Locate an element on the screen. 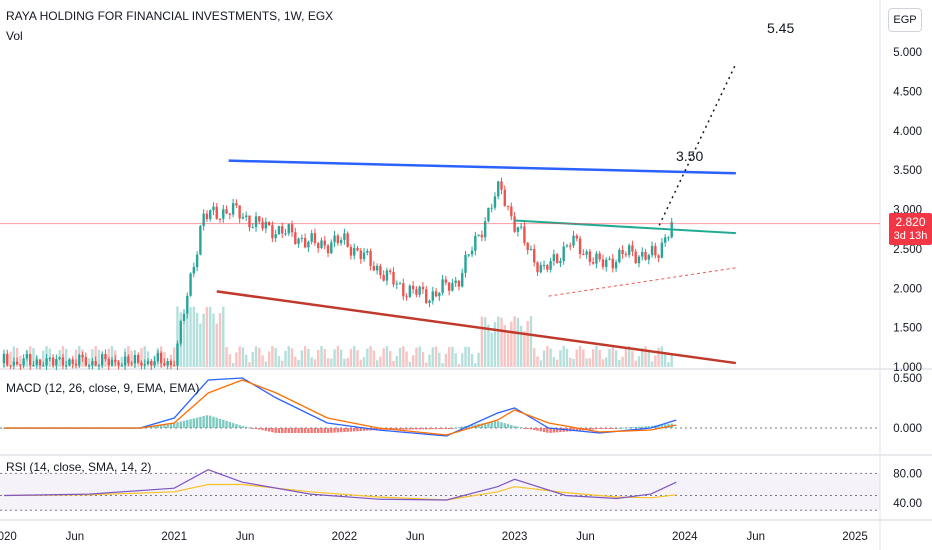 This screenshot has width=932, height=550. rsi-line is located at coordinates (340, 485).